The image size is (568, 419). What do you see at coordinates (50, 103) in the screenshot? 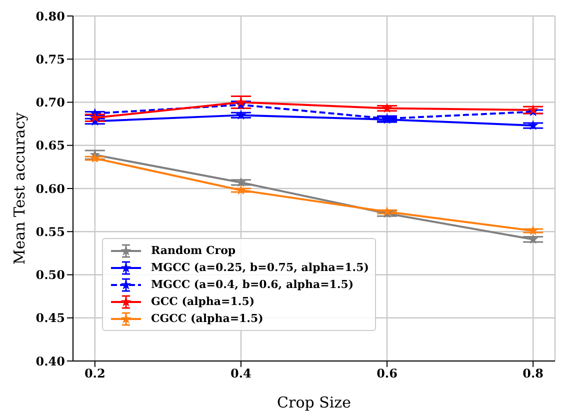
I see `y-tick-label: 0.70` at bounding box center [50, 103].